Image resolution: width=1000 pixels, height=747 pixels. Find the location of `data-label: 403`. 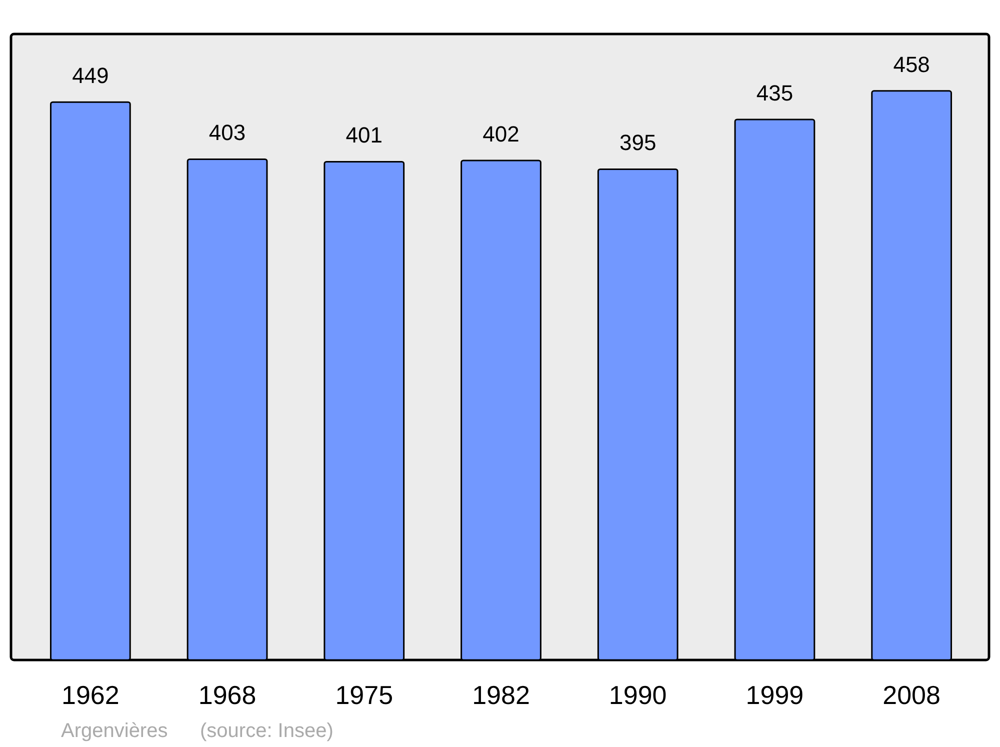

data-label: 403 is located at coordinates (227, 133).